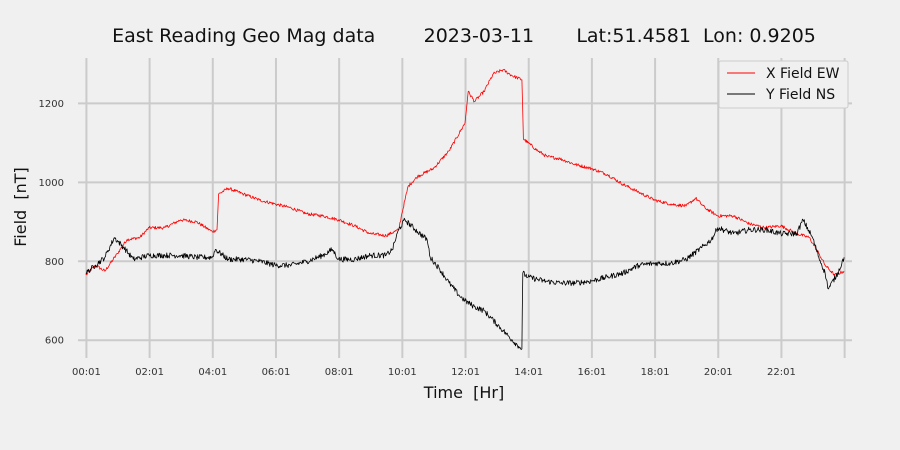  What do you see at coordinates (528, 372) in the screenshot?
I see `x-tick-label: 14:01` at bounding box center [528, 372].